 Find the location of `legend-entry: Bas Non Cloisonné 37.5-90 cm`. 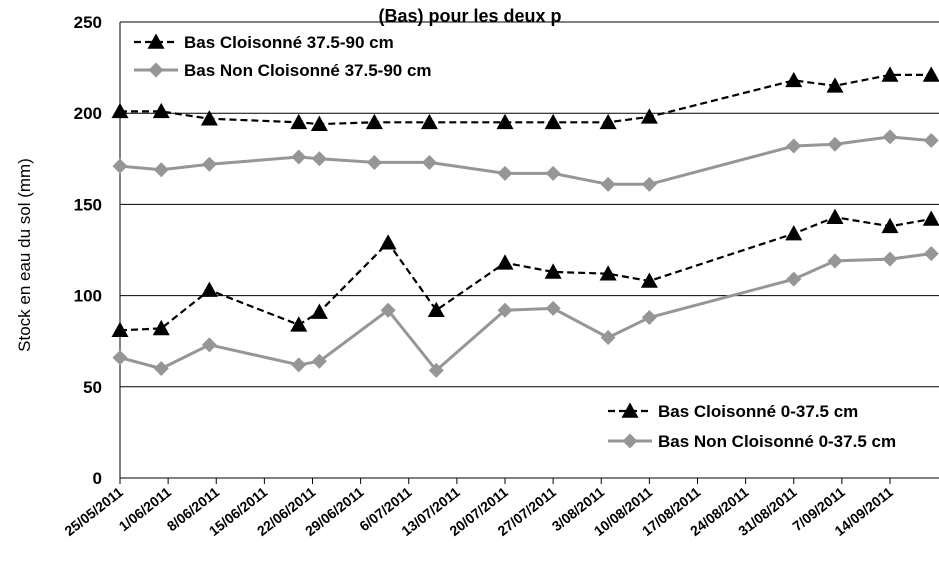

legend-entry: Bas Non Cloisonné 37.5-90 cm is located at coordinates (283, 70).